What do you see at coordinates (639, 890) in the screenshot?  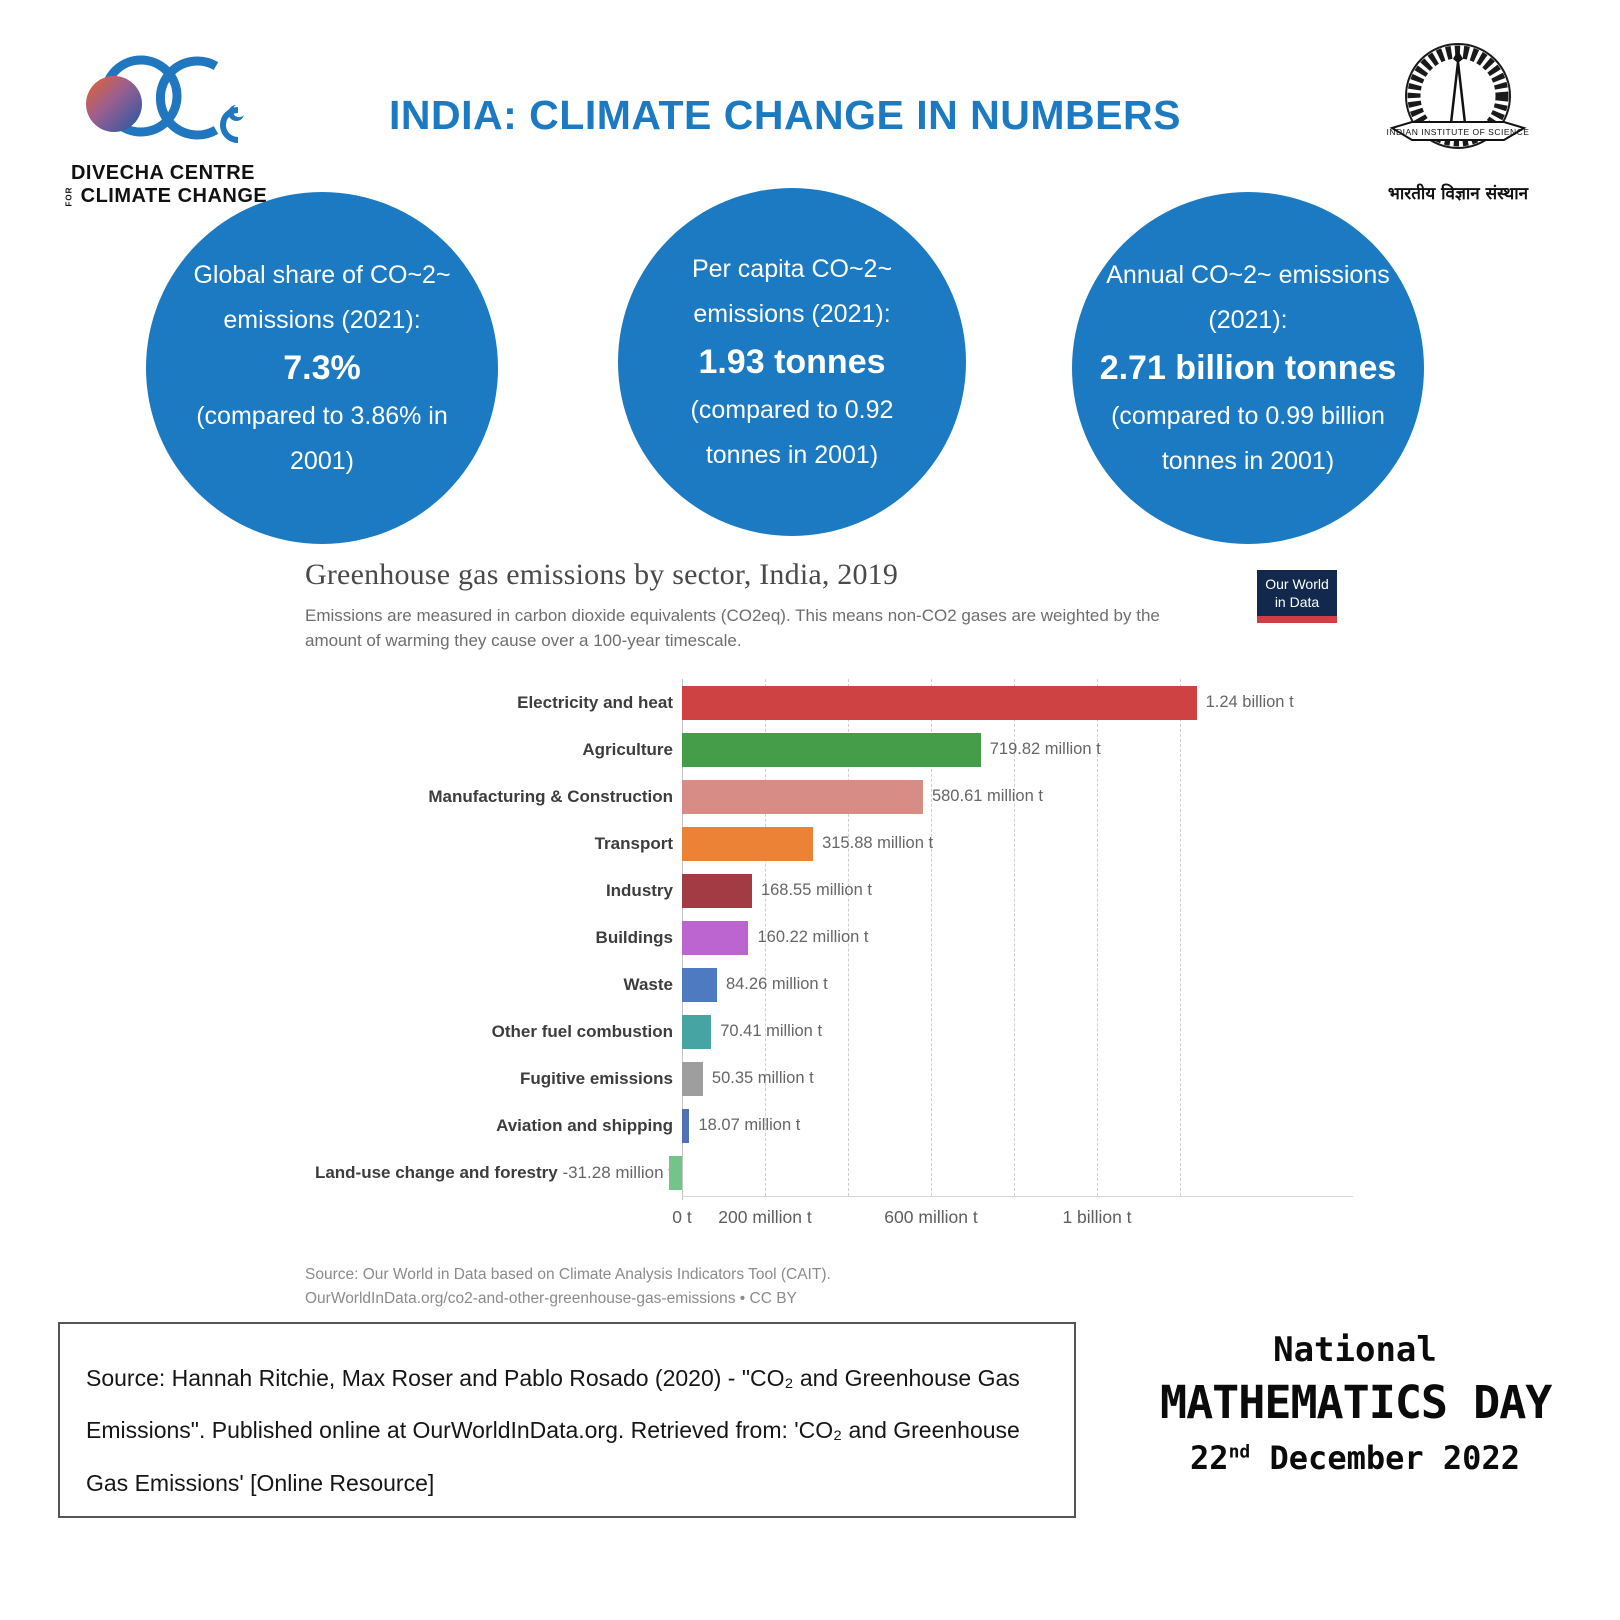 I see `category-label: Industry` at bounding box center [639, 890].